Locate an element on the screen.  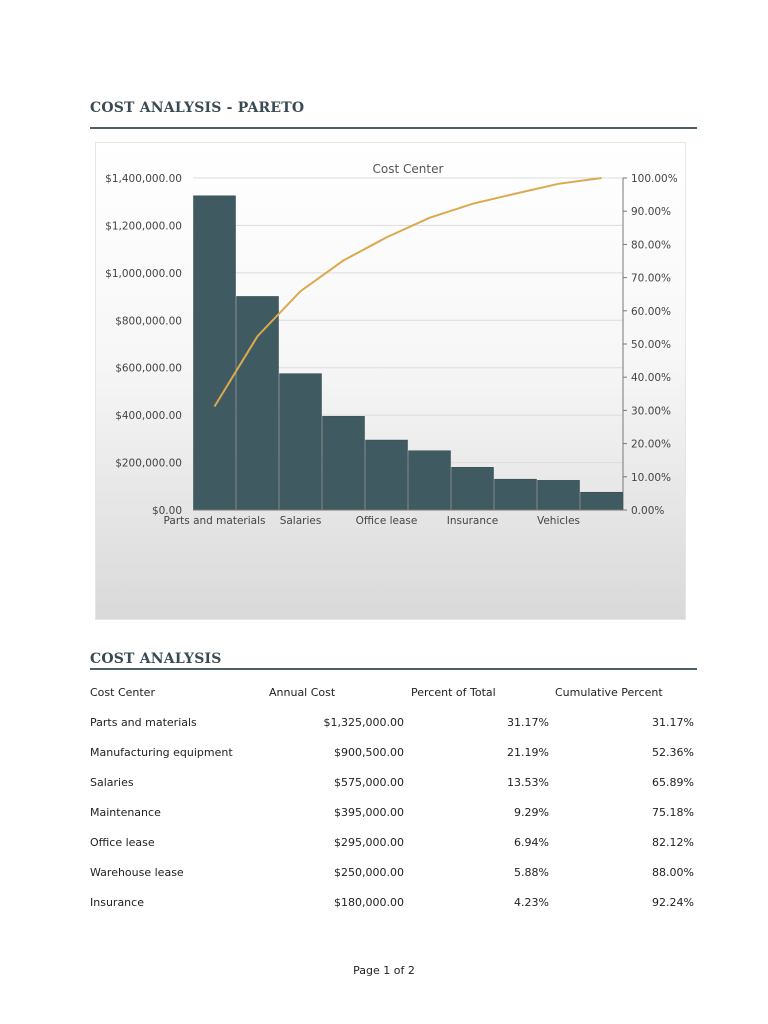
y-tick-label: $1,200,000.00 is located at coordinates (143, 226).